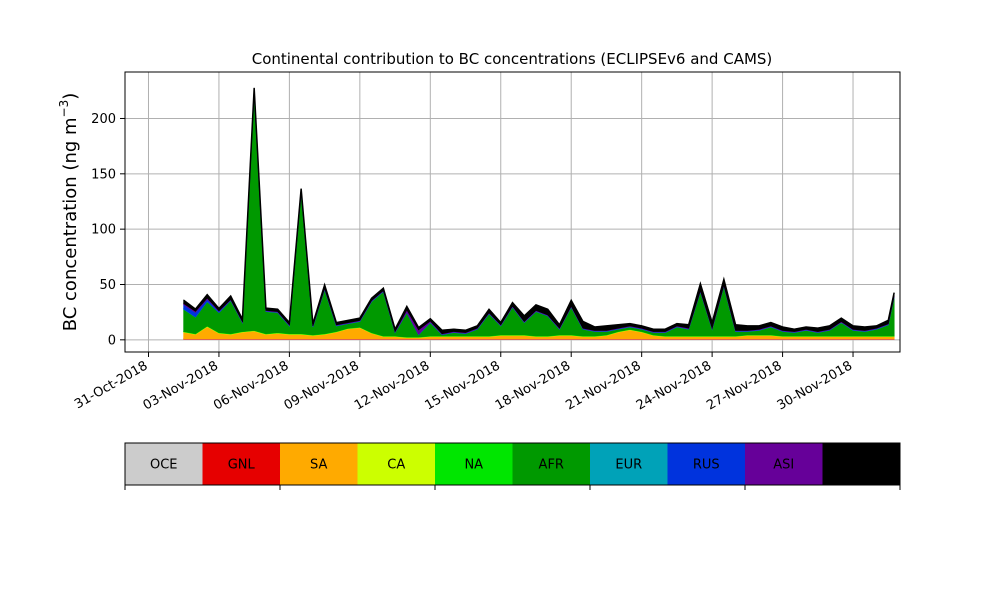 The image size is (1000, 600). I want to click on legend-label-ca: CA, so click(396, 465).